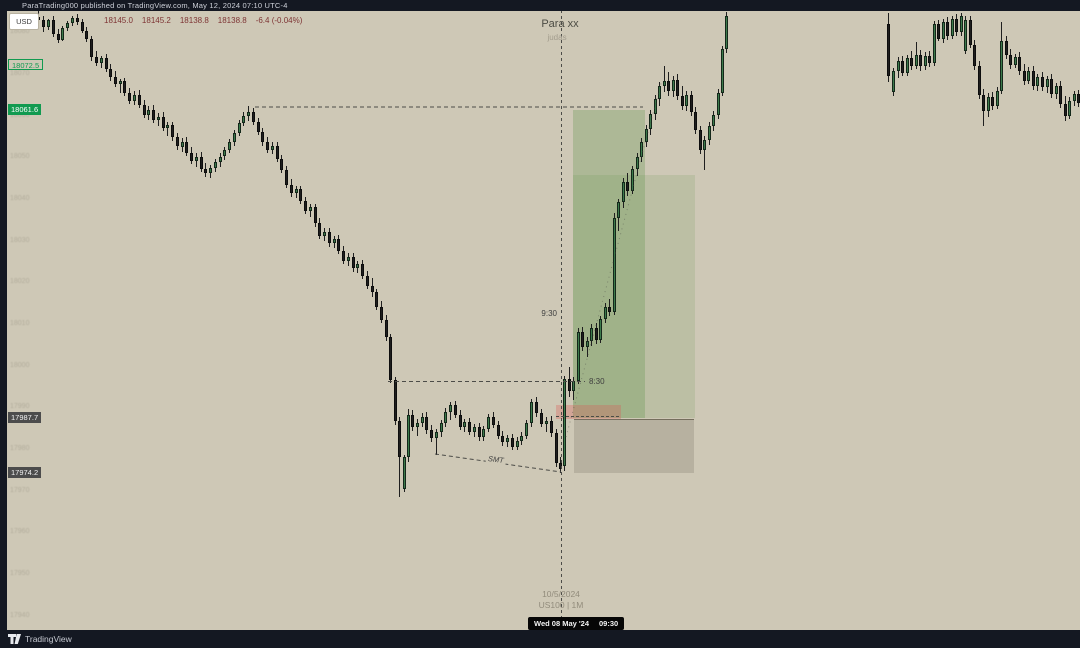  What do you see at coordinates (25, 472) in the screenshot?
I see `price-label: 17974.2` at bounding box center [25, 472].